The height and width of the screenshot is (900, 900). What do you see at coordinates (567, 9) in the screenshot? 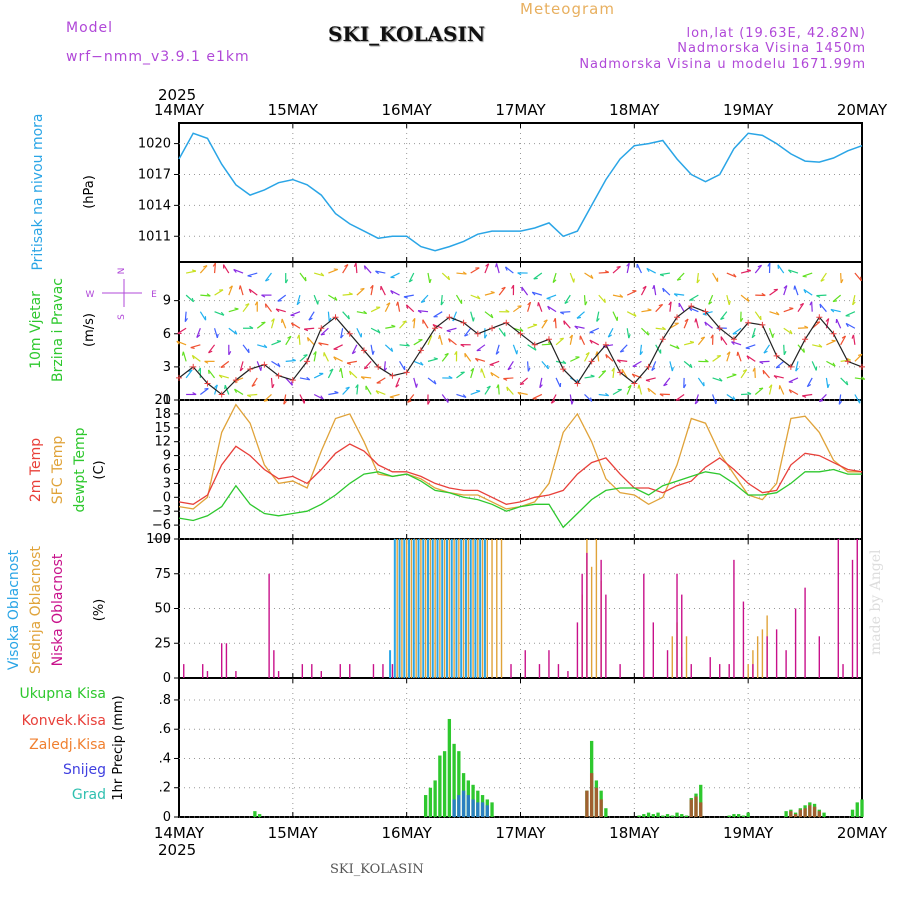
I see `meteogram-label: Meteogram` at bounding box center [567, 9].